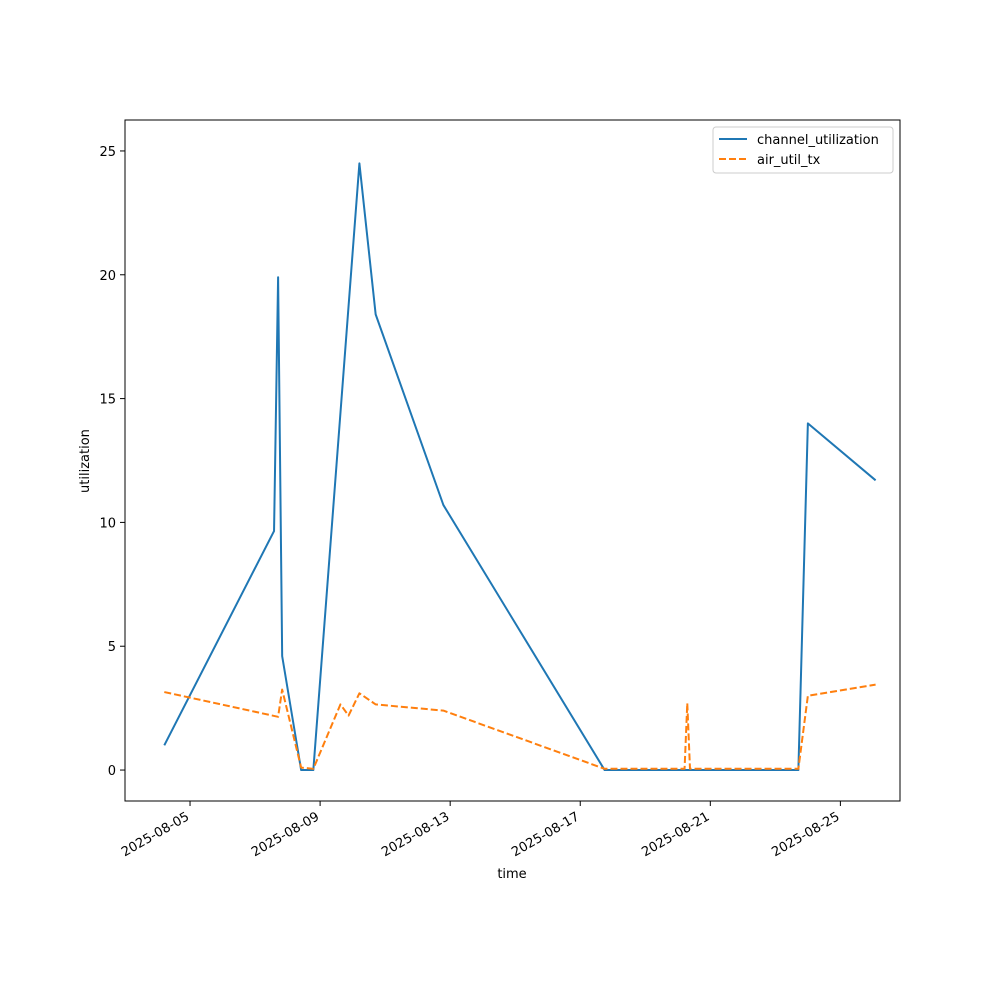 This screenshot has height=1000, width=1000. I want to click on series-line-air-util-tx, so click(520, 726).